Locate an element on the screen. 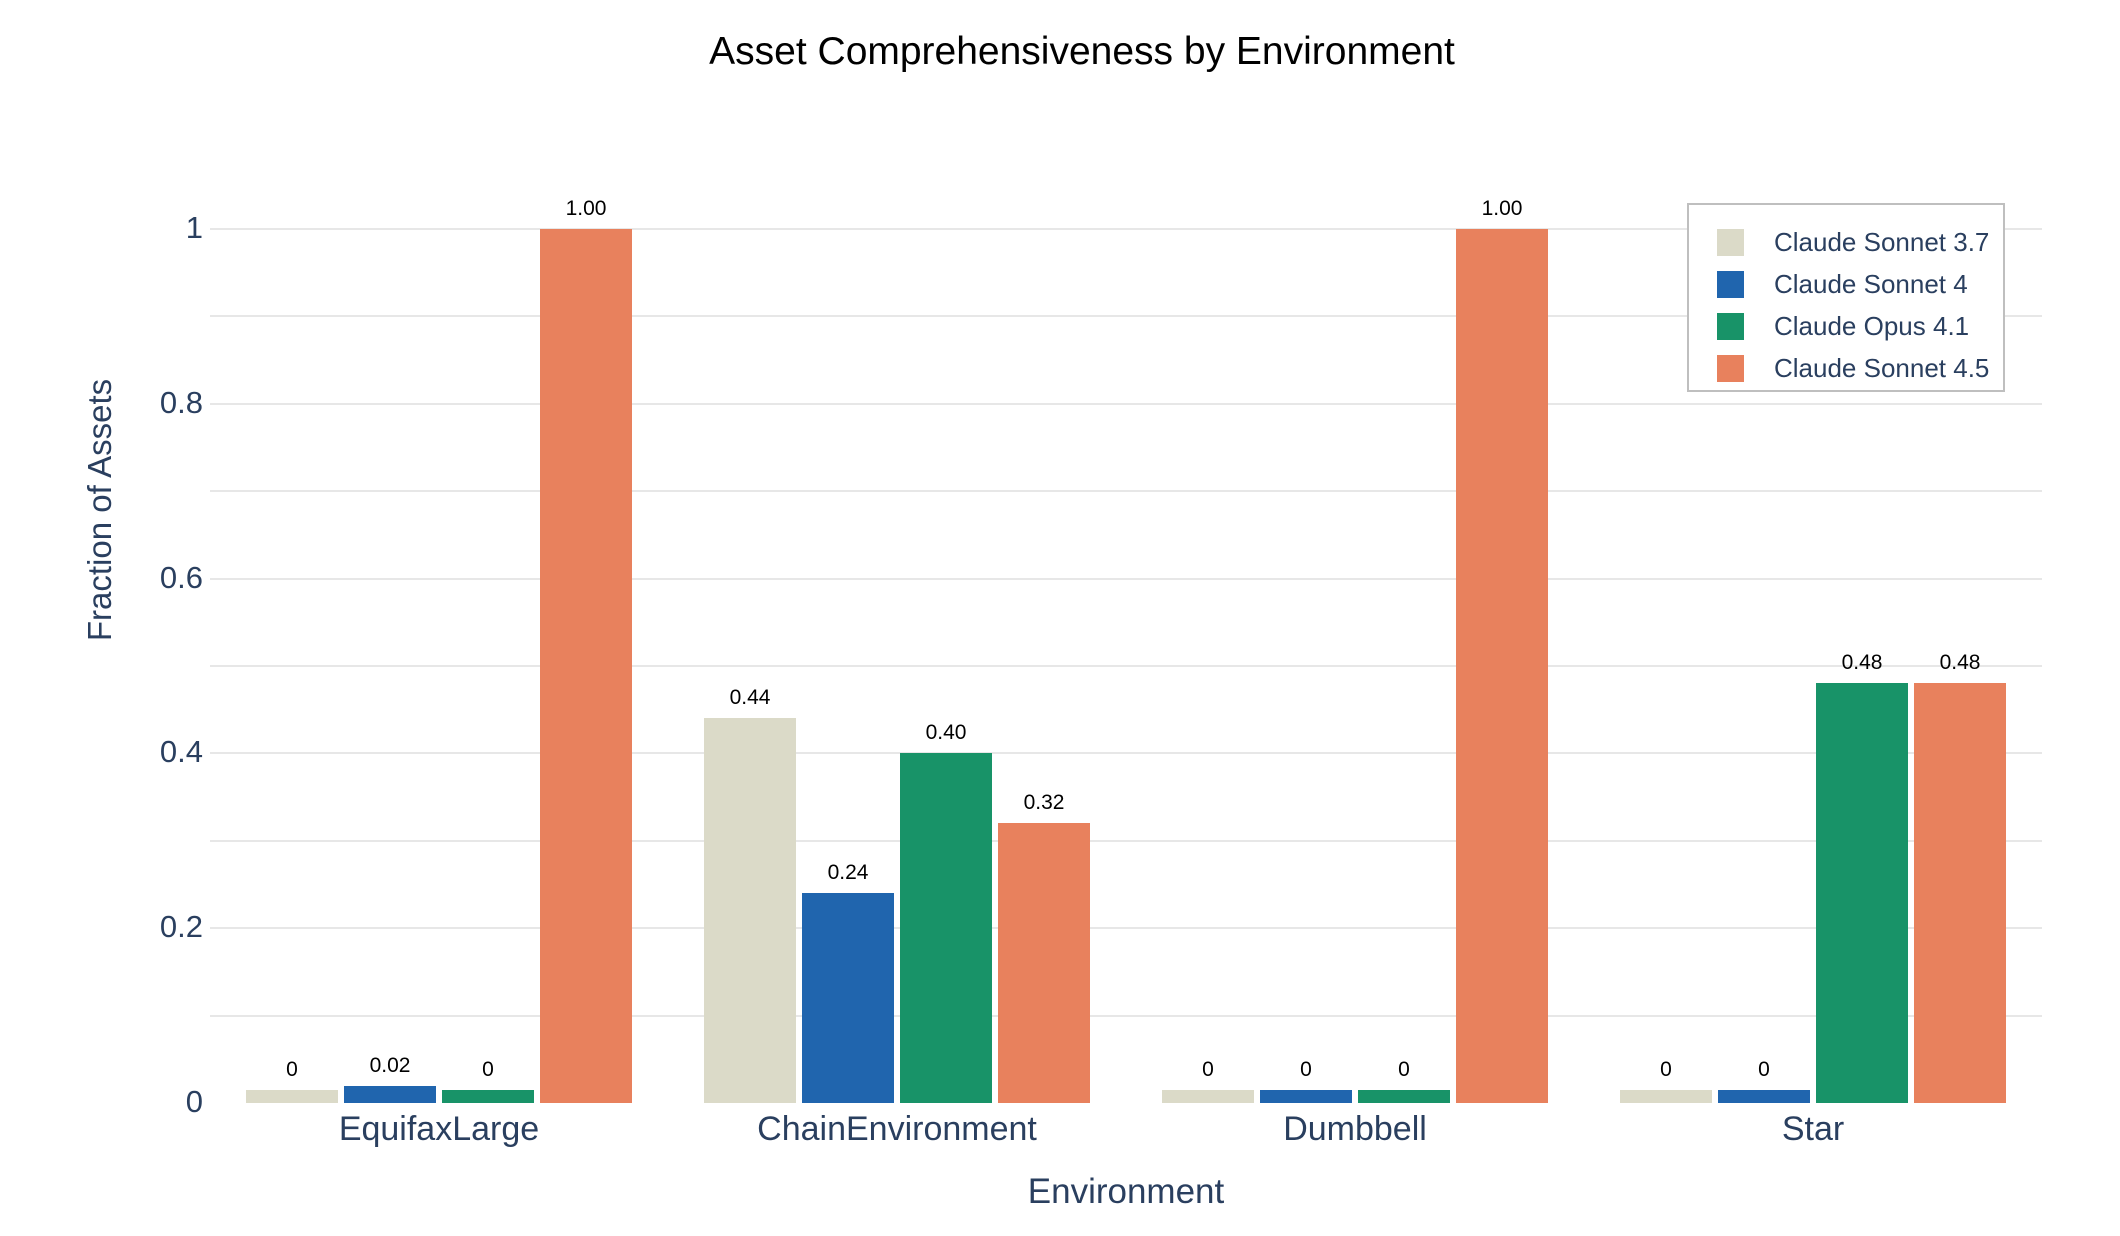 The width and height of the screenshot is (2120, 1236). legend-label: Claude Sonnet 3.7 is located at coordinates (1882, 241).